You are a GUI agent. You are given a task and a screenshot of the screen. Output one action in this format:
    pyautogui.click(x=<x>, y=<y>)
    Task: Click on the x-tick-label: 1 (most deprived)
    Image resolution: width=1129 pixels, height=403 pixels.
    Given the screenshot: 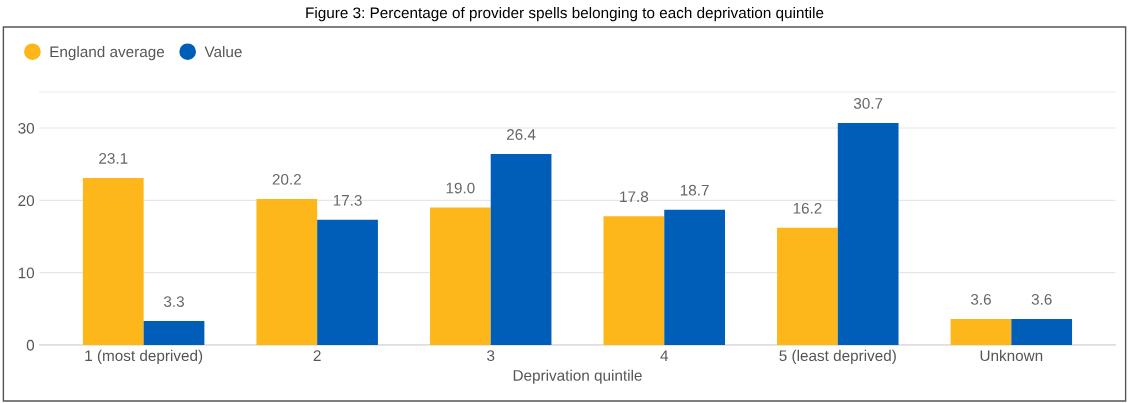 What is the action you would take?
    pyautogui.click(x=144, y=357)
    